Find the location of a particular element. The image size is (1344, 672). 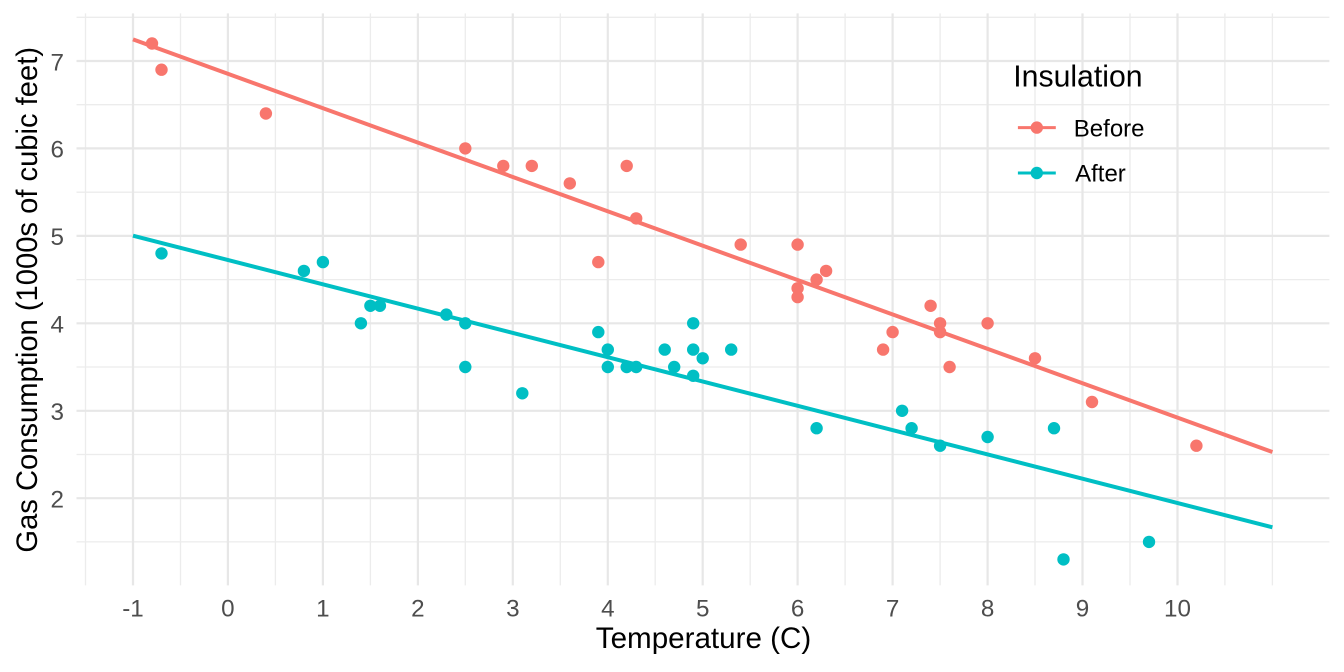

svg-text: 0 is located at coordinates (227, 609).